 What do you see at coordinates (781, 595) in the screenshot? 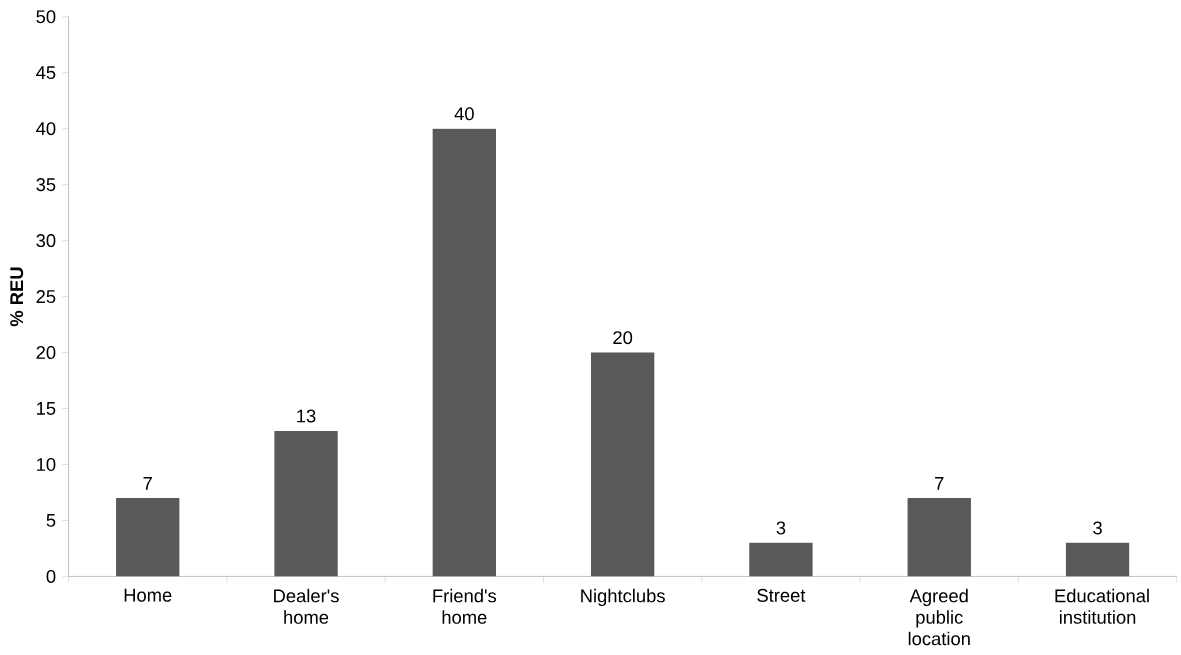
I see `x-tick-label: Street` at bounding box center [781, 595].